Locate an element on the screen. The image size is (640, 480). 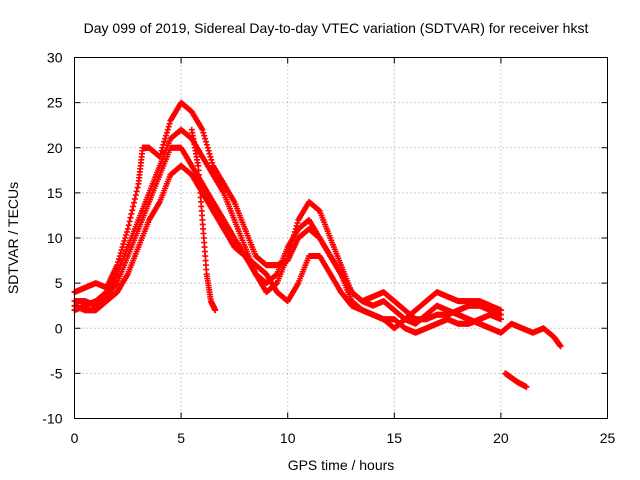
y-axis-label: SDTVAR / TECUs is located at coordinates (13, 238).